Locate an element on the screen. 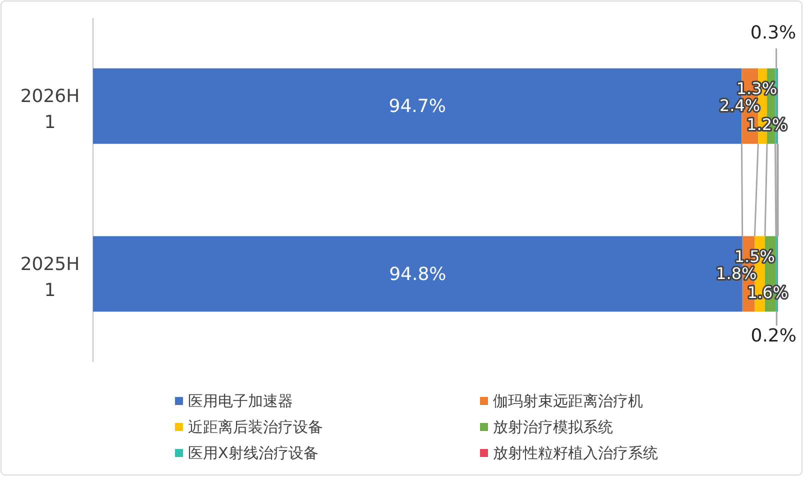 The width and height of the screenshot is (811, 484). legend-label: 近距离后装治疗设备 is located at coordinates (255, 427).